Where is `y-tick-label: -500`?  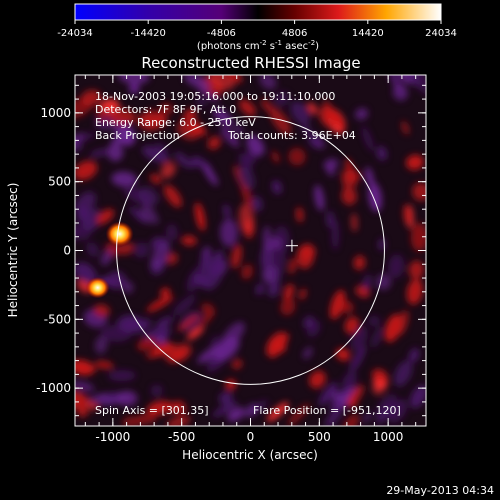
y-tick-label: -500 is located at coordinates (57, 319).